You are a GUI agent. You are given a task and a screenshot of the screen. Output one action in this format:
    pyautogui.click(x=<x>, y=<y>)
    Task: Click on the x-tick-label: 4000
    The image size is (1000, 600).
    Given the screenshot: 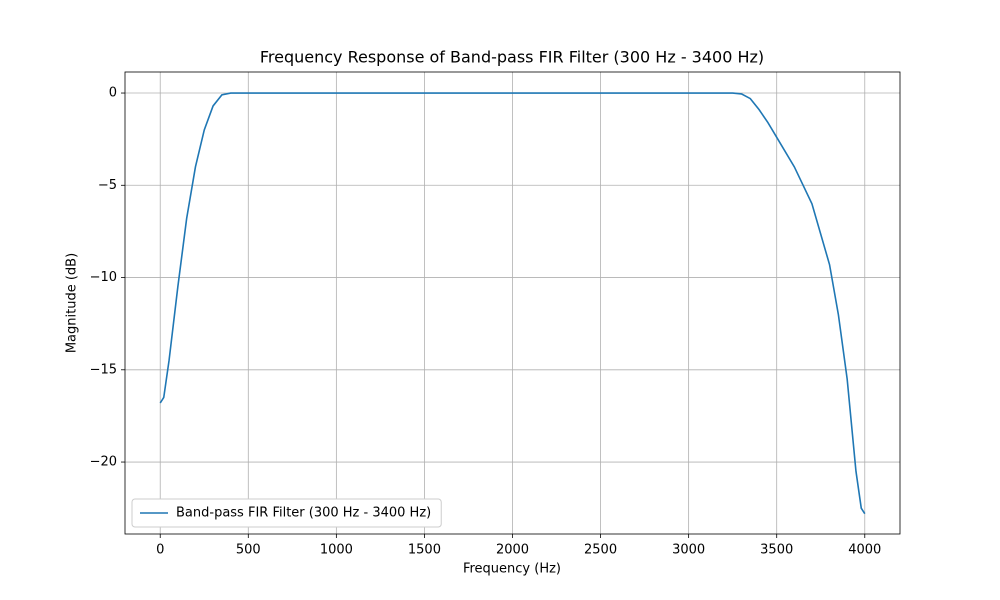 What is the action you would take?
    pyautogui.click(x=864, y=550)
    